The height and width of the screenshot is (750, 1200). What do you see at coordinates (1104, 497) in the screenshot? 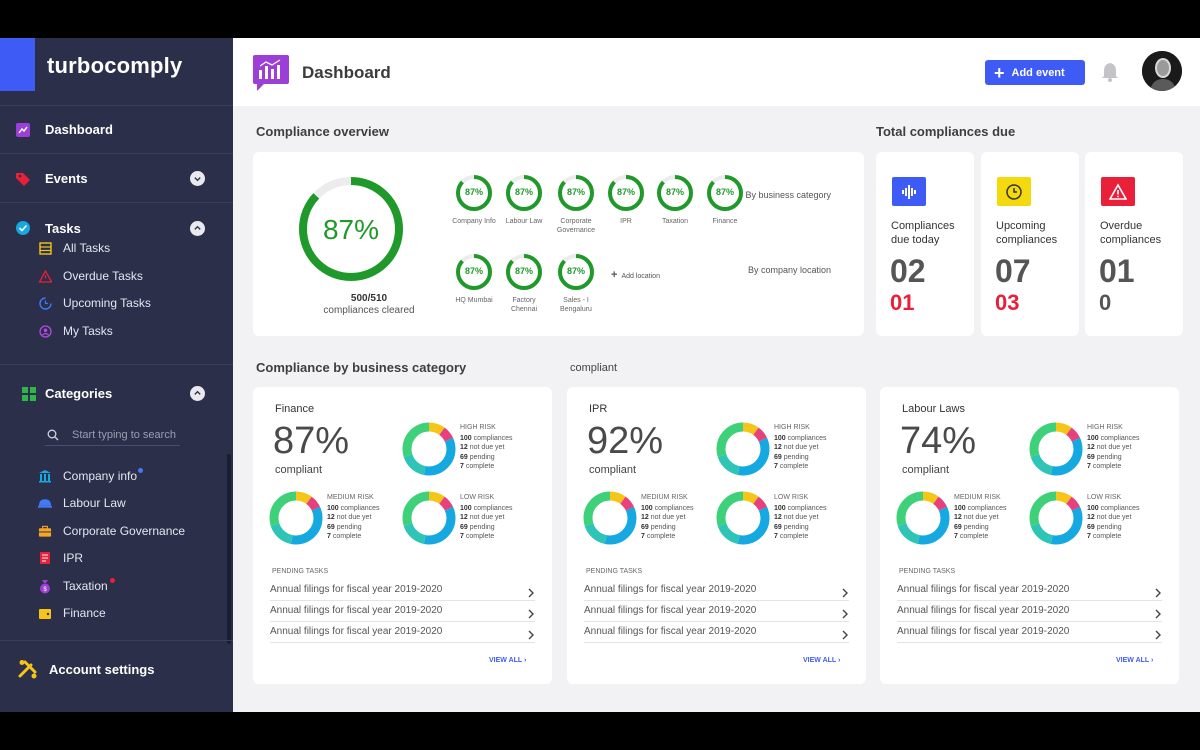
I see `risk-level: LOW RISK` at bounding box center [1104, 497].